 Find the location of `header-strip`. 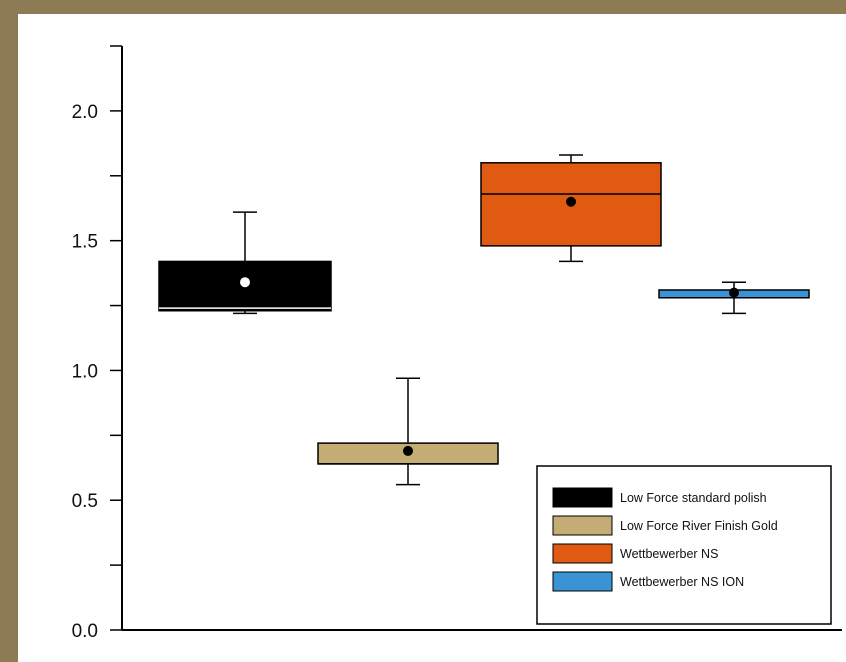

header-strip is located at coordinates (423, 7).